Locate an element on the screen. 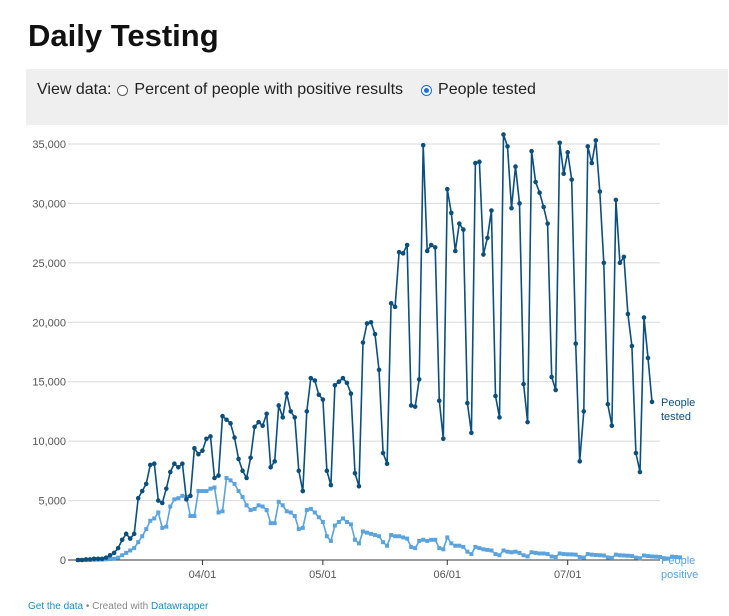  radio-percent-positive is located at coordinates (123, 90).